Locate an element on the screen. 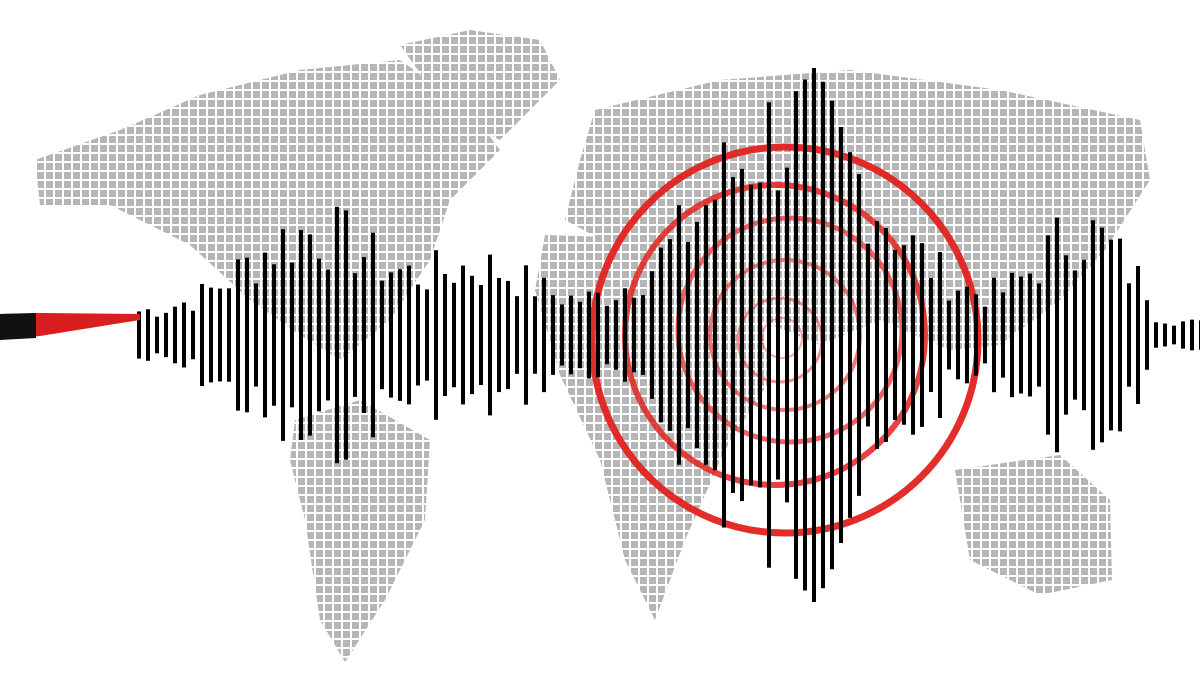  south-america is located at coordinates (360, 531).